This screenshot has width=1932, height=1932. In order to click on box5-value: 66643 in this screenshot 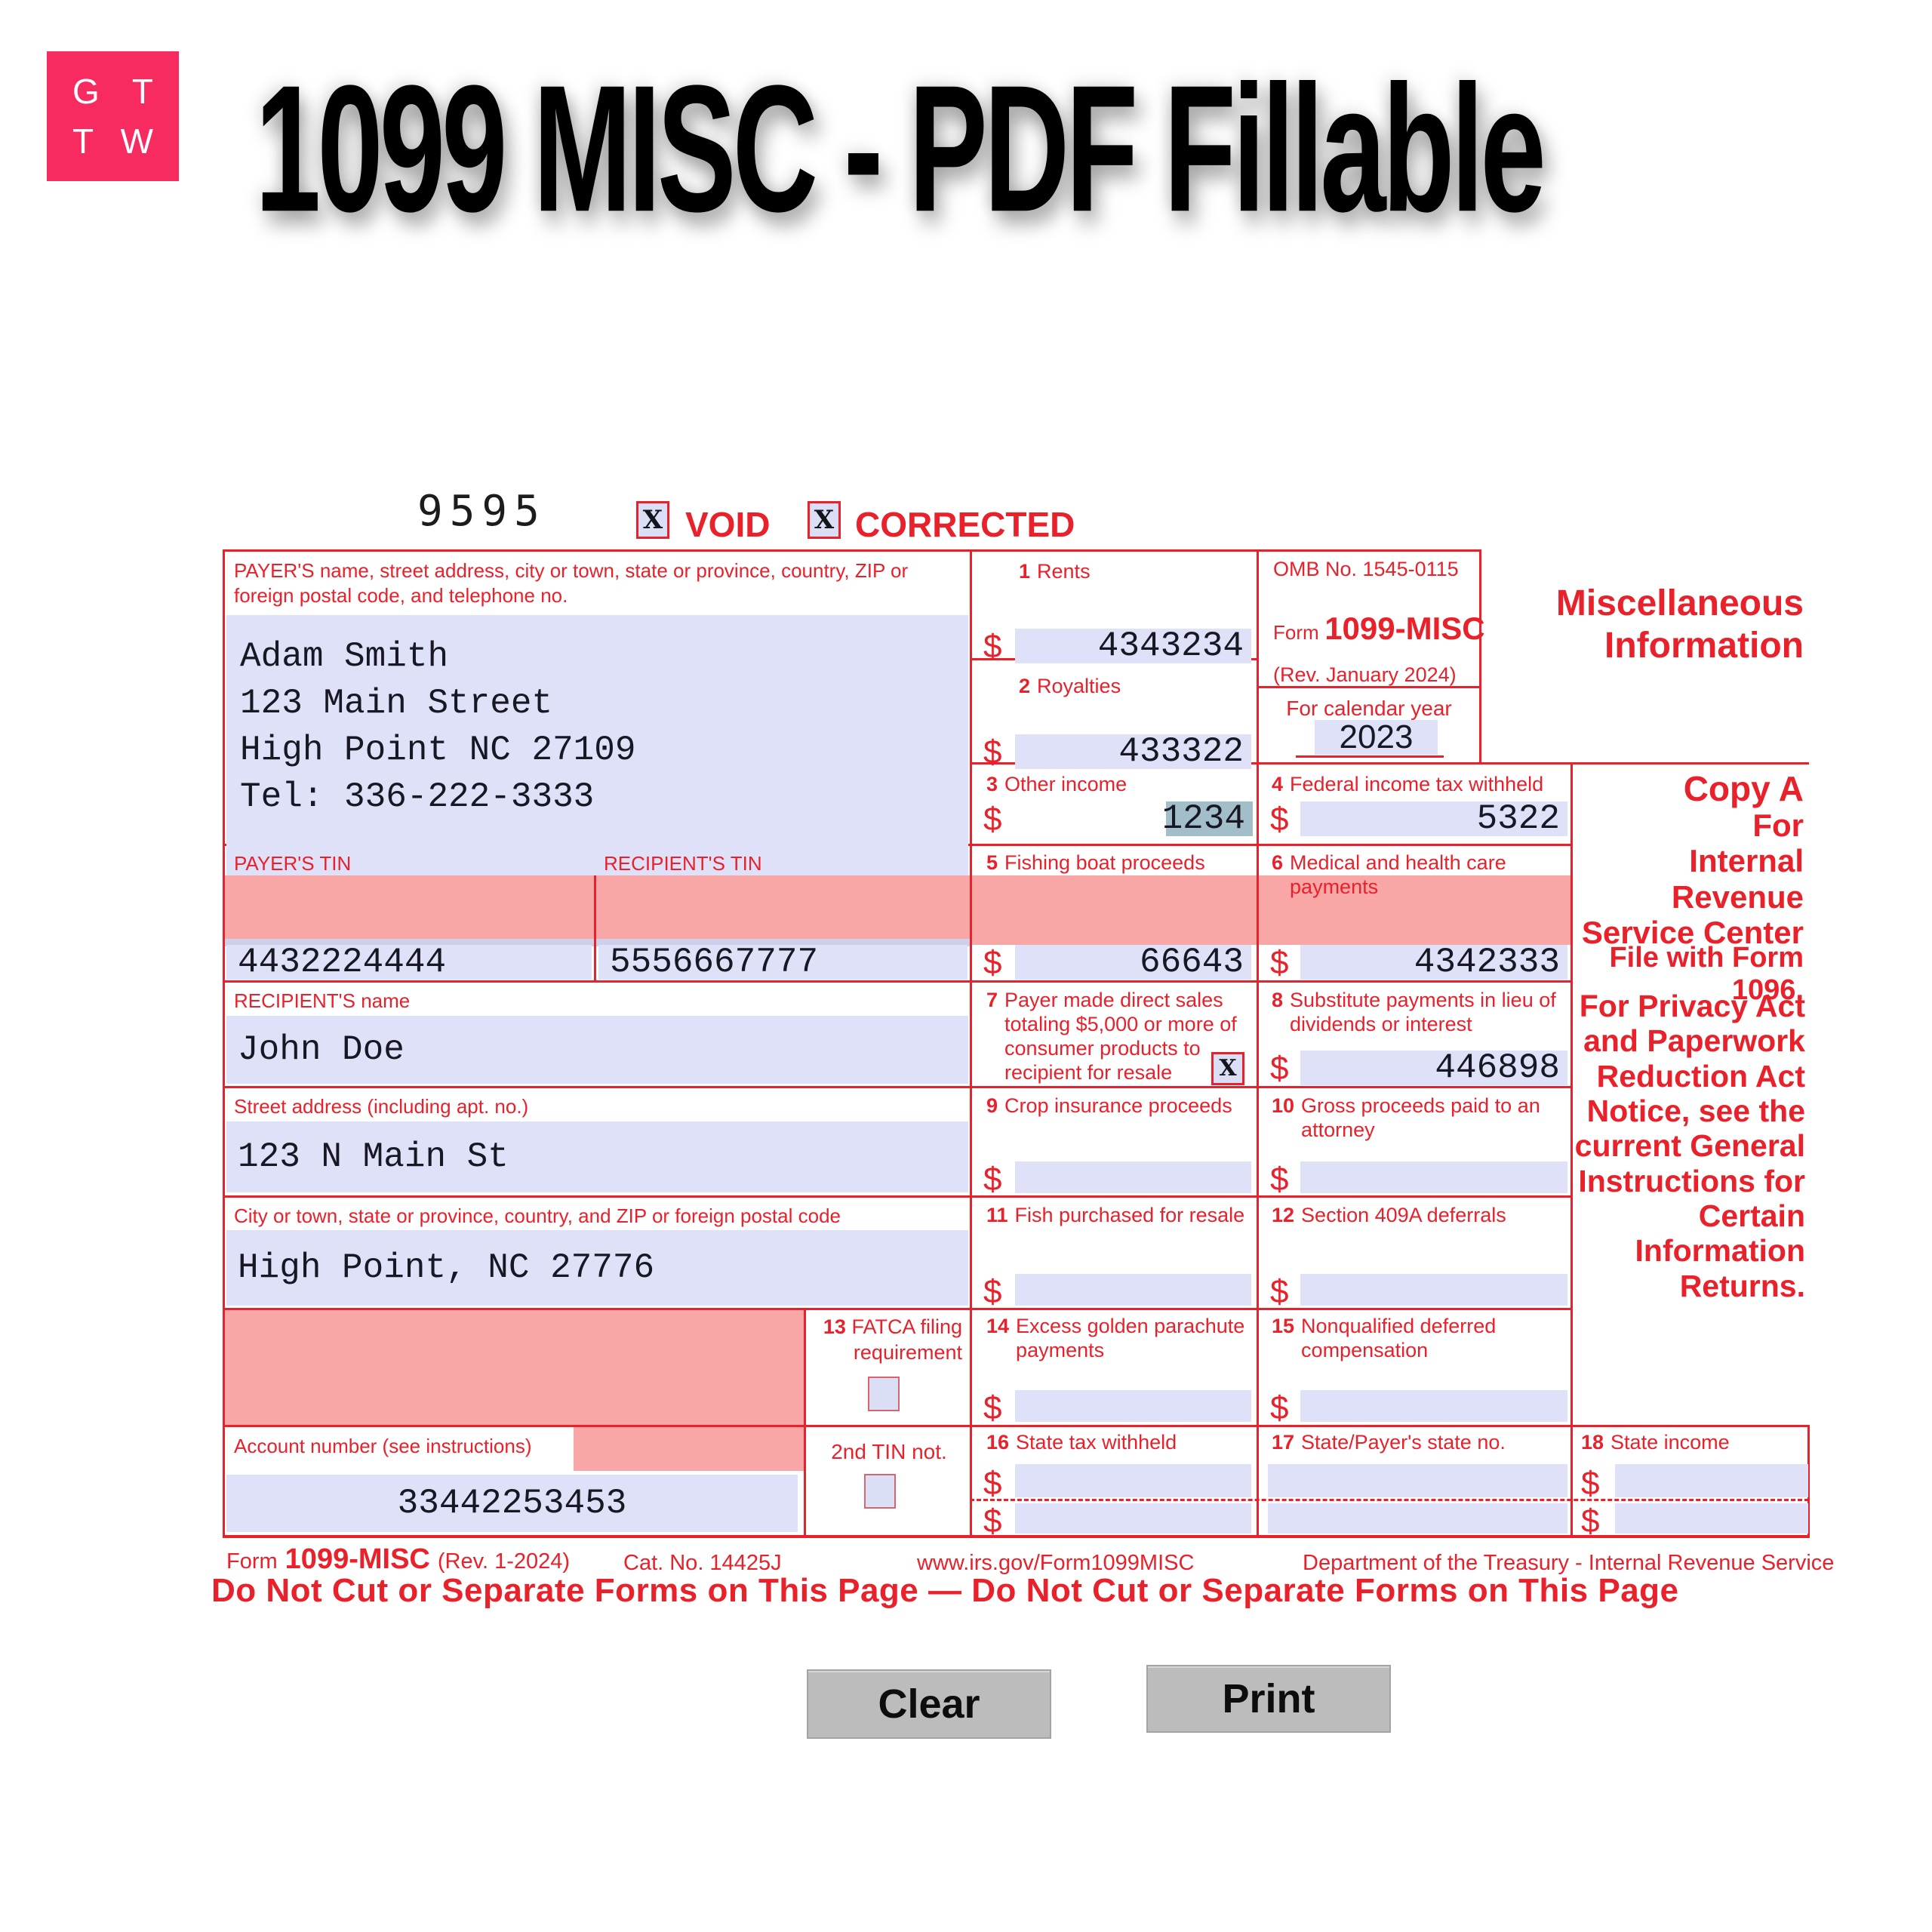, I will do `click(1191, 962)`.